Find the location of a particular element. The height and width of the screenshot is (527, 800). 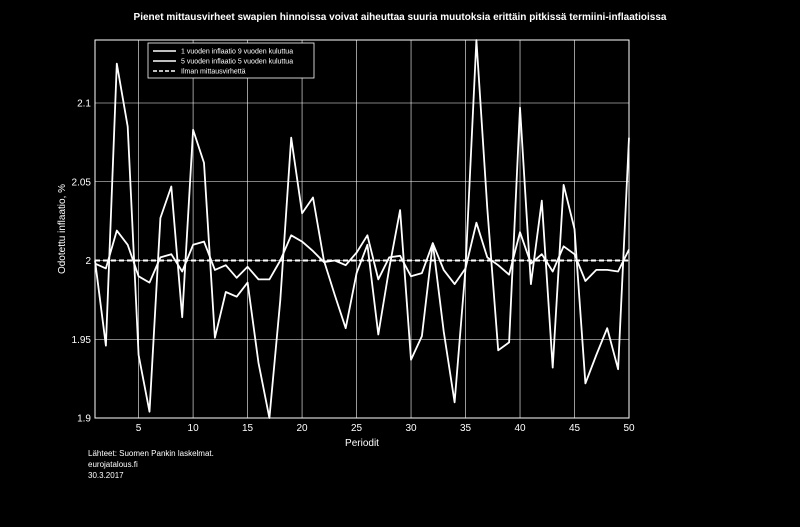

x-tick-label: 30 is located at coordinates (411, 428).